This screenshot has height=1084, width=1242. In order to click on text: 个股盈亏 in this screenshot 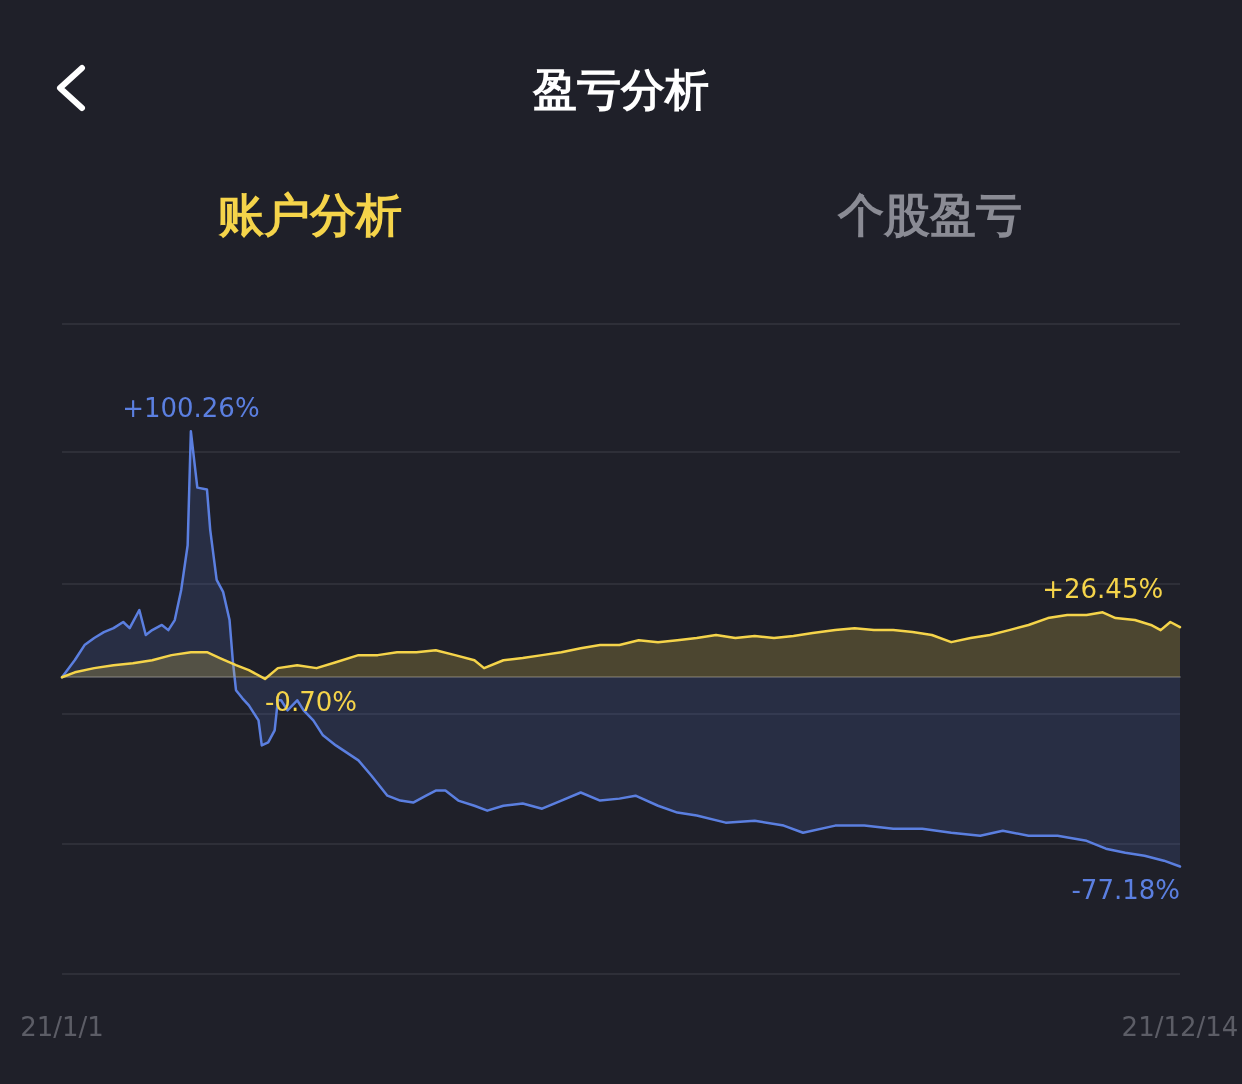, I will do `click(929, 215)`.